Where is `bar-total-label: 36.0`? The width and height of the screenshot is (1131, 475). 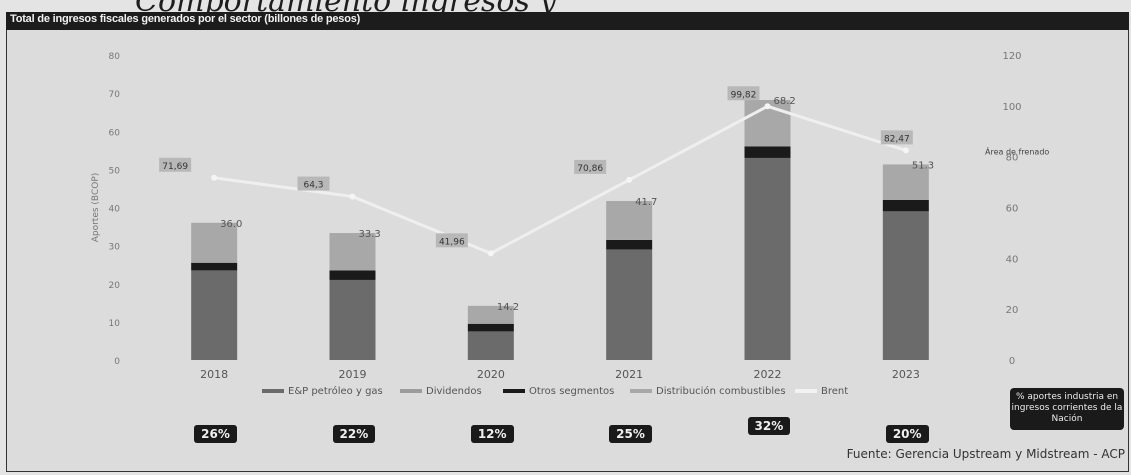 bar-total-label: 36.0 is located at coordinates (231, 224).